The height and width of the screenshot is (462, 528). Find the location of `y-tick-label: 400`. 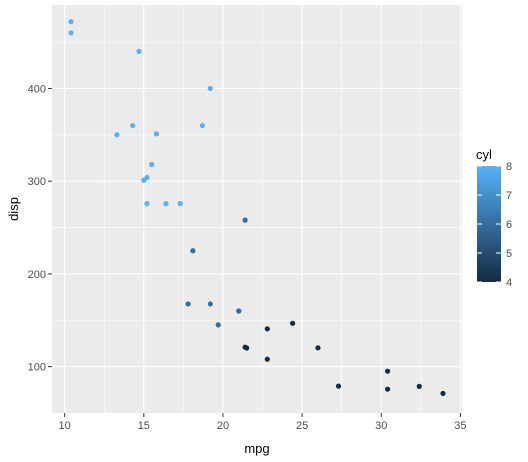

y-tick-label: 400 is located at coordinates (37, 89).